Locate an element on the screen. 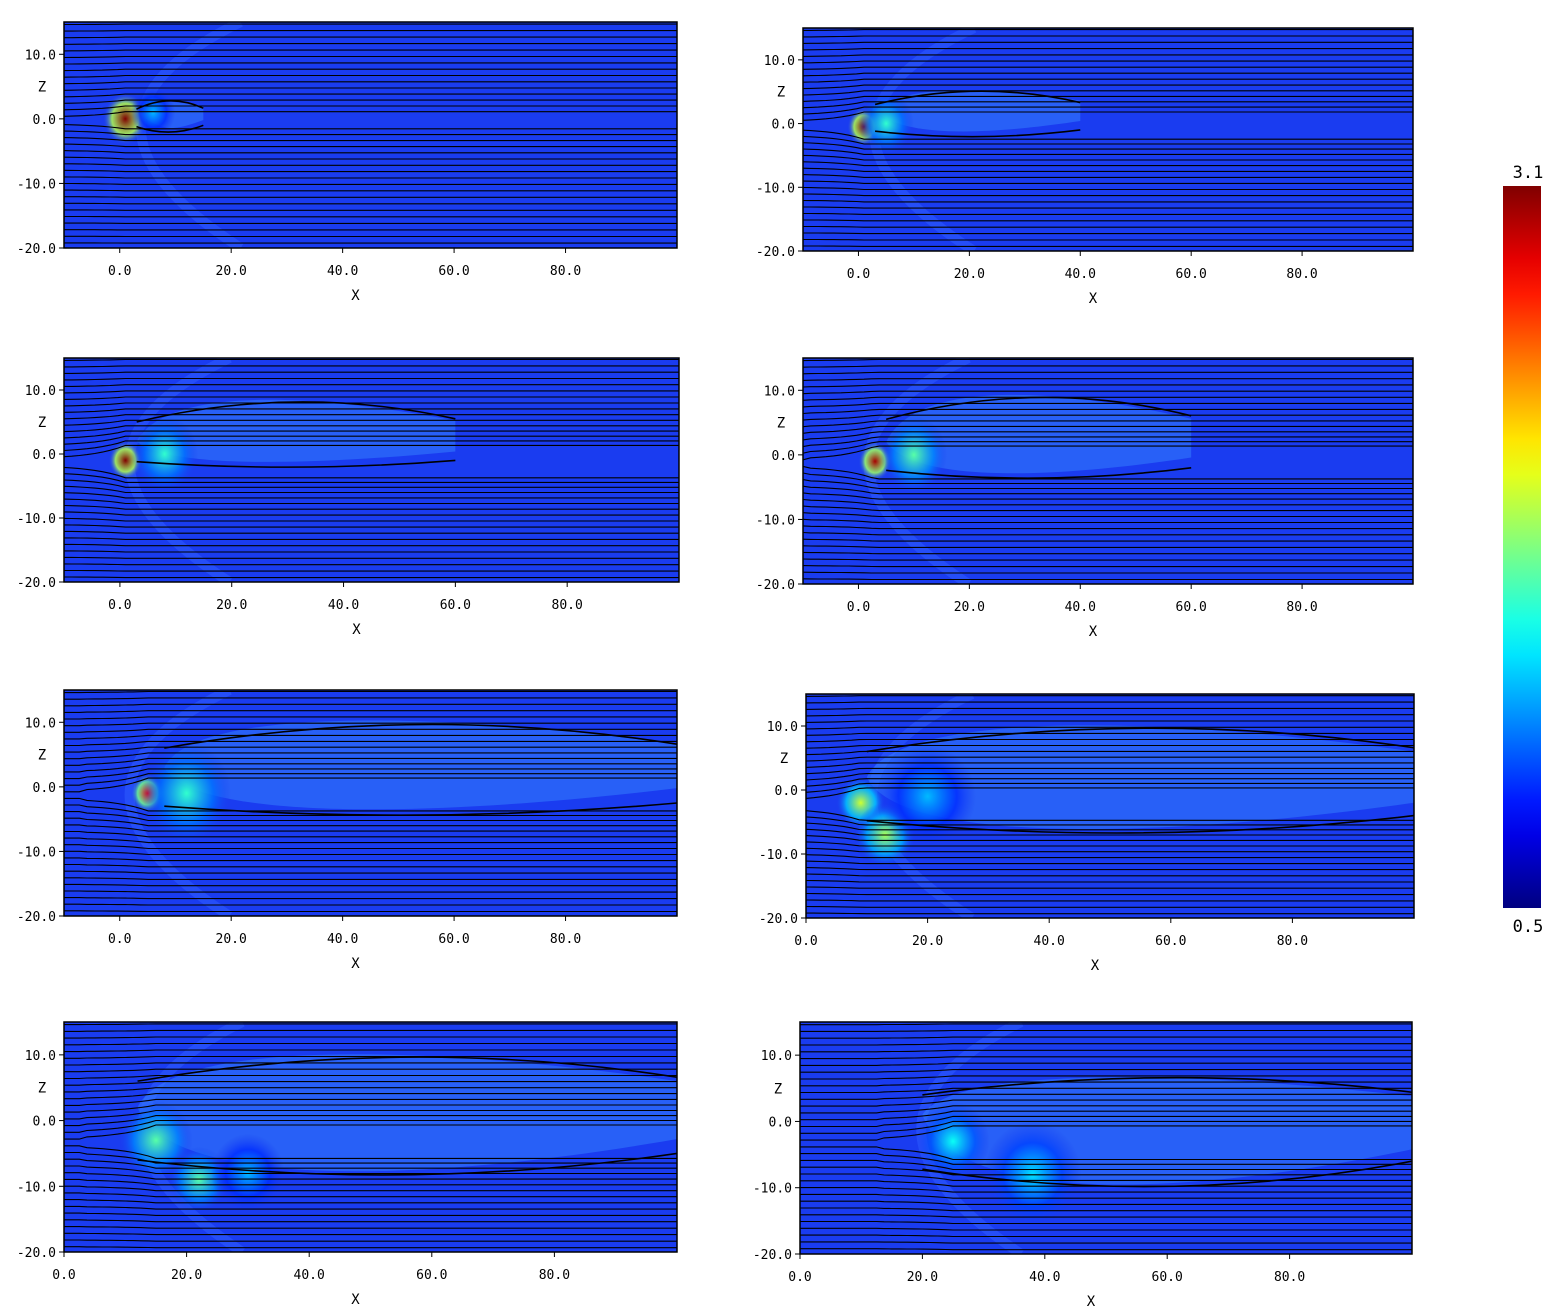 This screenshot has height=1314, width=1556. colorbar: 3.1 0.5 is located at coordinates (1523, 550).